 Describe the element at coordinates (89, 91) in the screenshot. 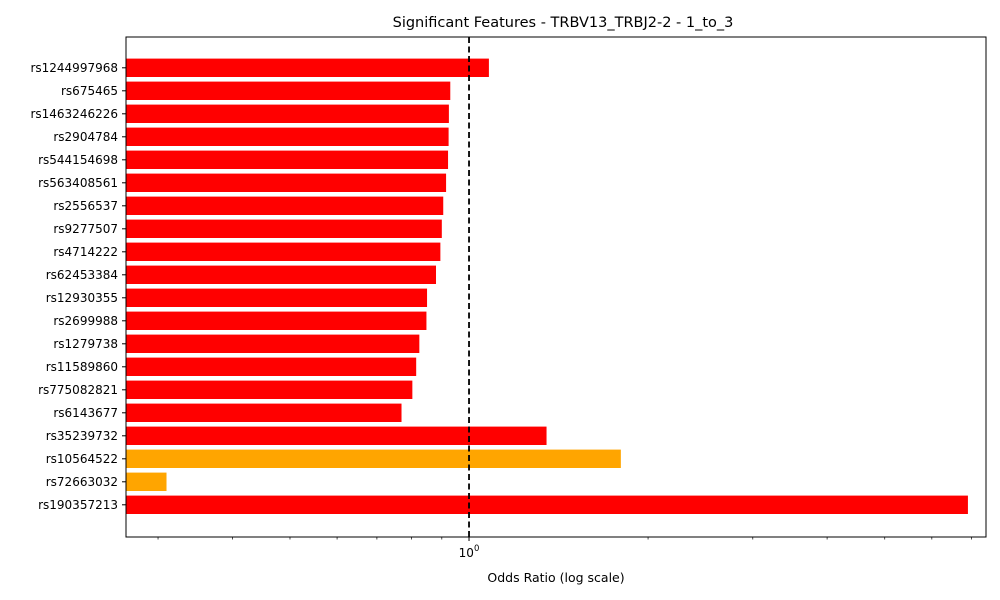

I see `y-tick-label: rs675465` at that location.